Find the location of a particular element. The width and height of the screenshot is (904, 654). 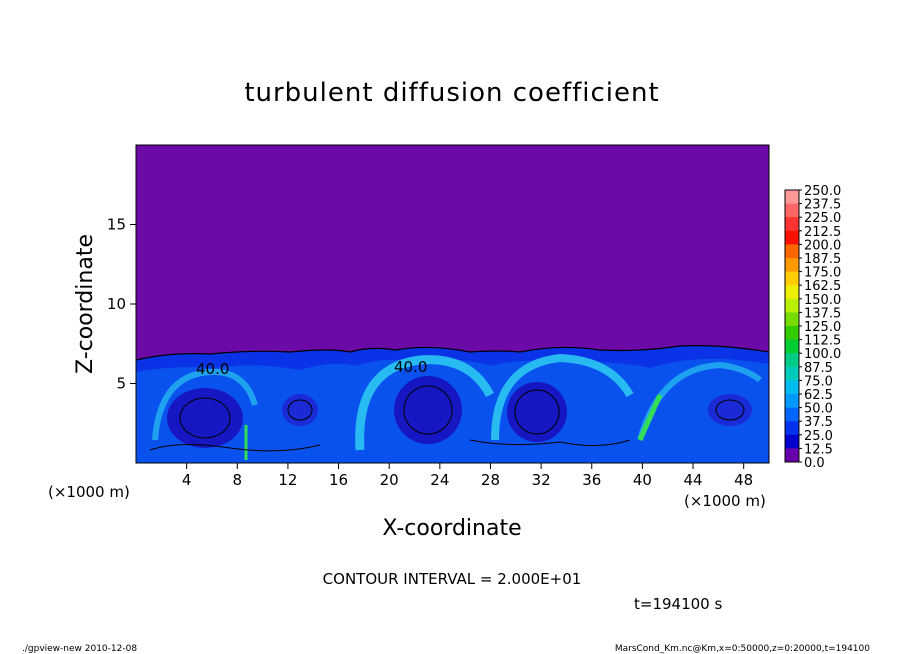

x-tick-label: 36 is located at coordinates (591, 480).